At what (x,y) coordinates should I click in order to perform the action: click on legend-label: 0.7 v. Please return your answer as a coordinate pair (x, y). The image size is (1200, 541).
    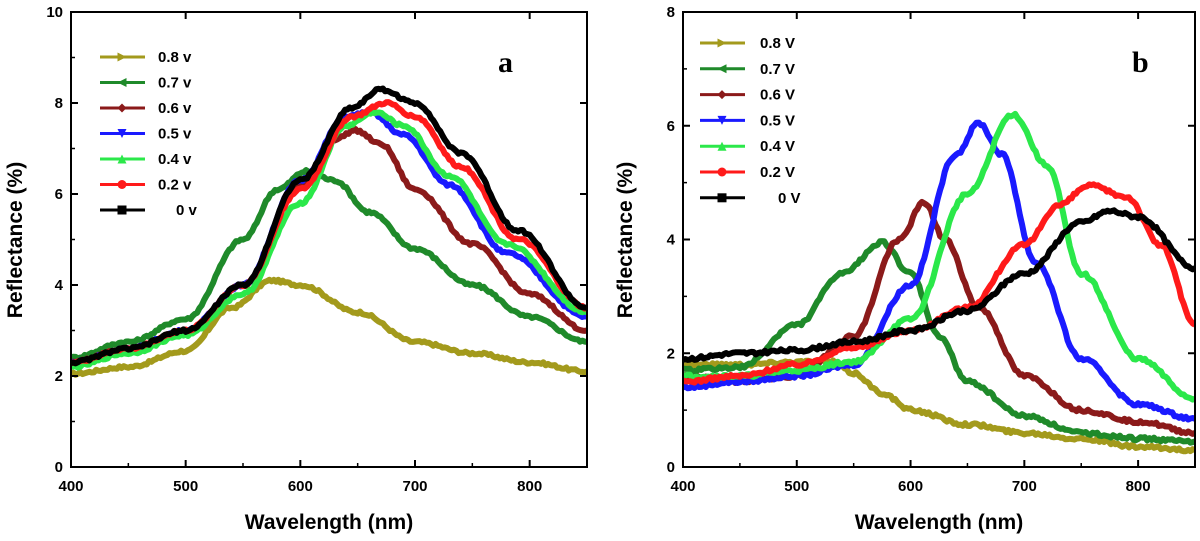
    Looking at the image, I should click on (175, 83).